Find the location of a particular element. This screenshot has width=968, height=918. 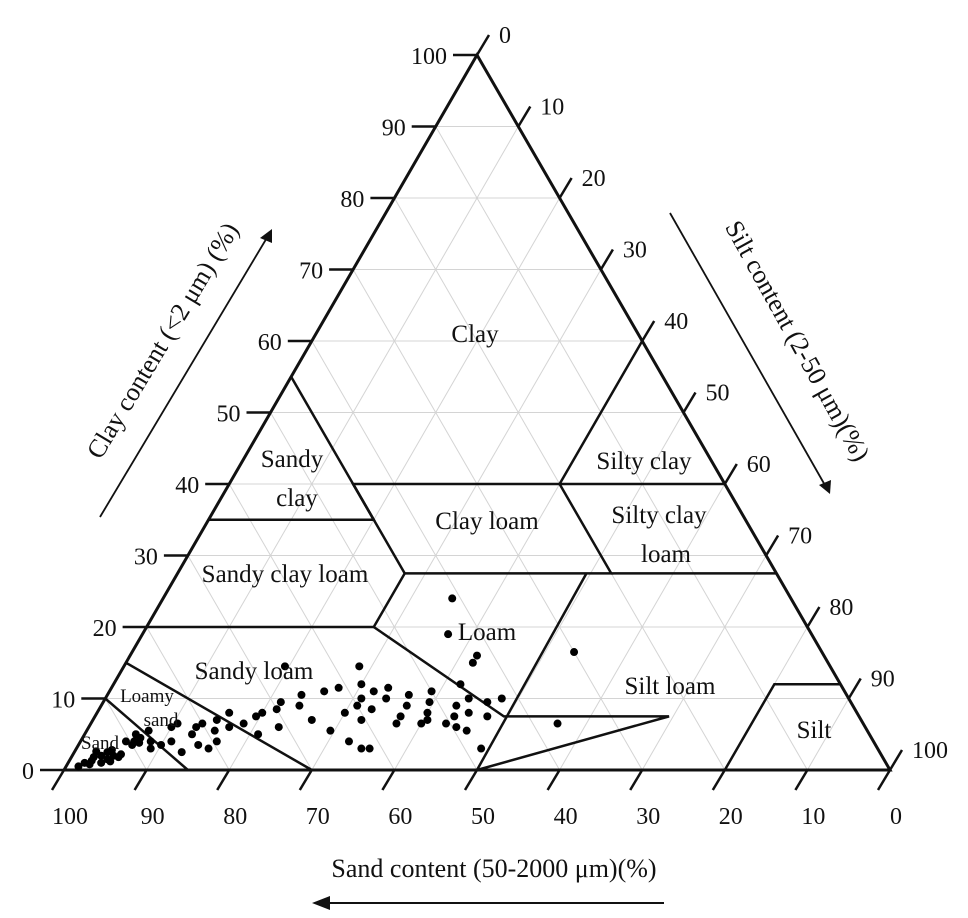

clay-tick-label-100: 100 is located at coordinates (429, 57).